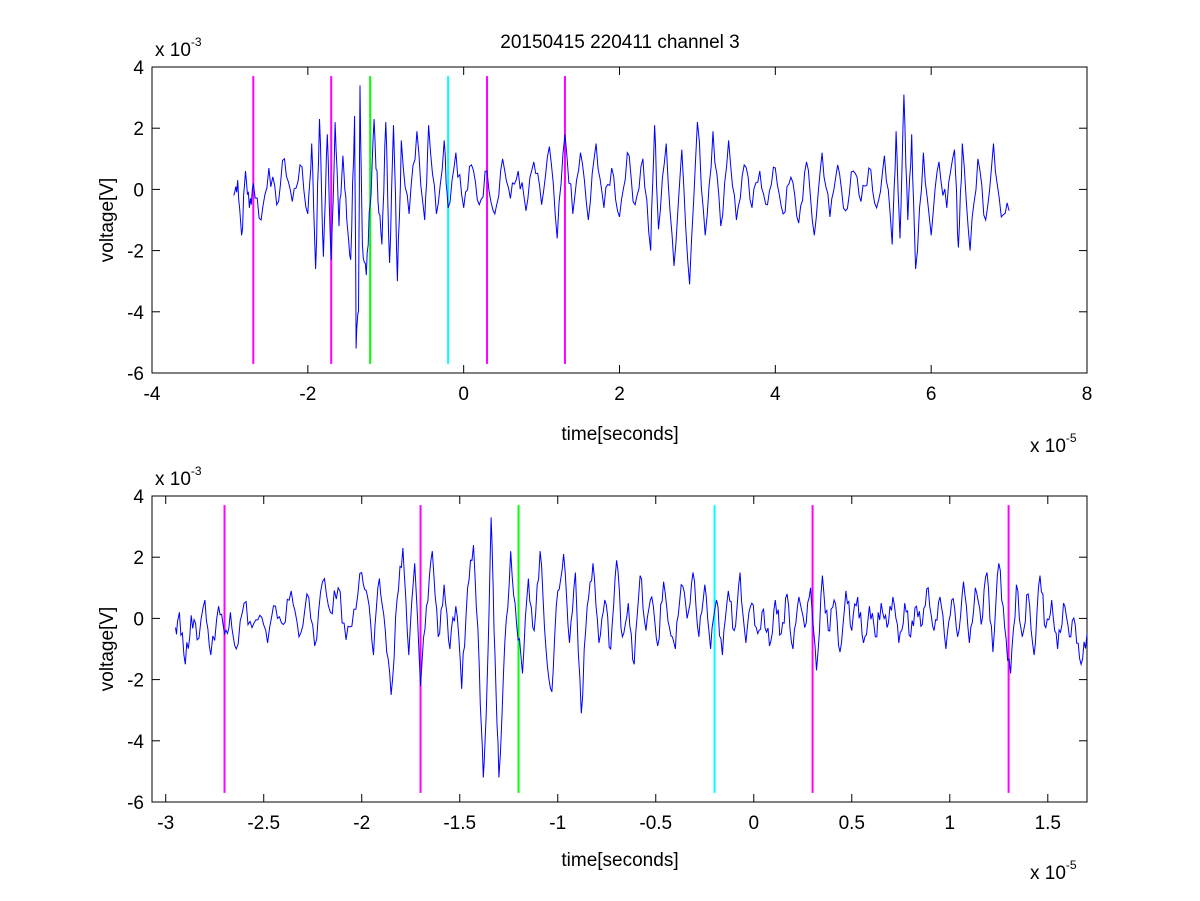 The width and height of the screenshot is (1200, 901). What do you see at coordinates (949, 823) in the screenshot?
I see `bottom-x-tick-label-9: 1` at bounding box center [949, 823].